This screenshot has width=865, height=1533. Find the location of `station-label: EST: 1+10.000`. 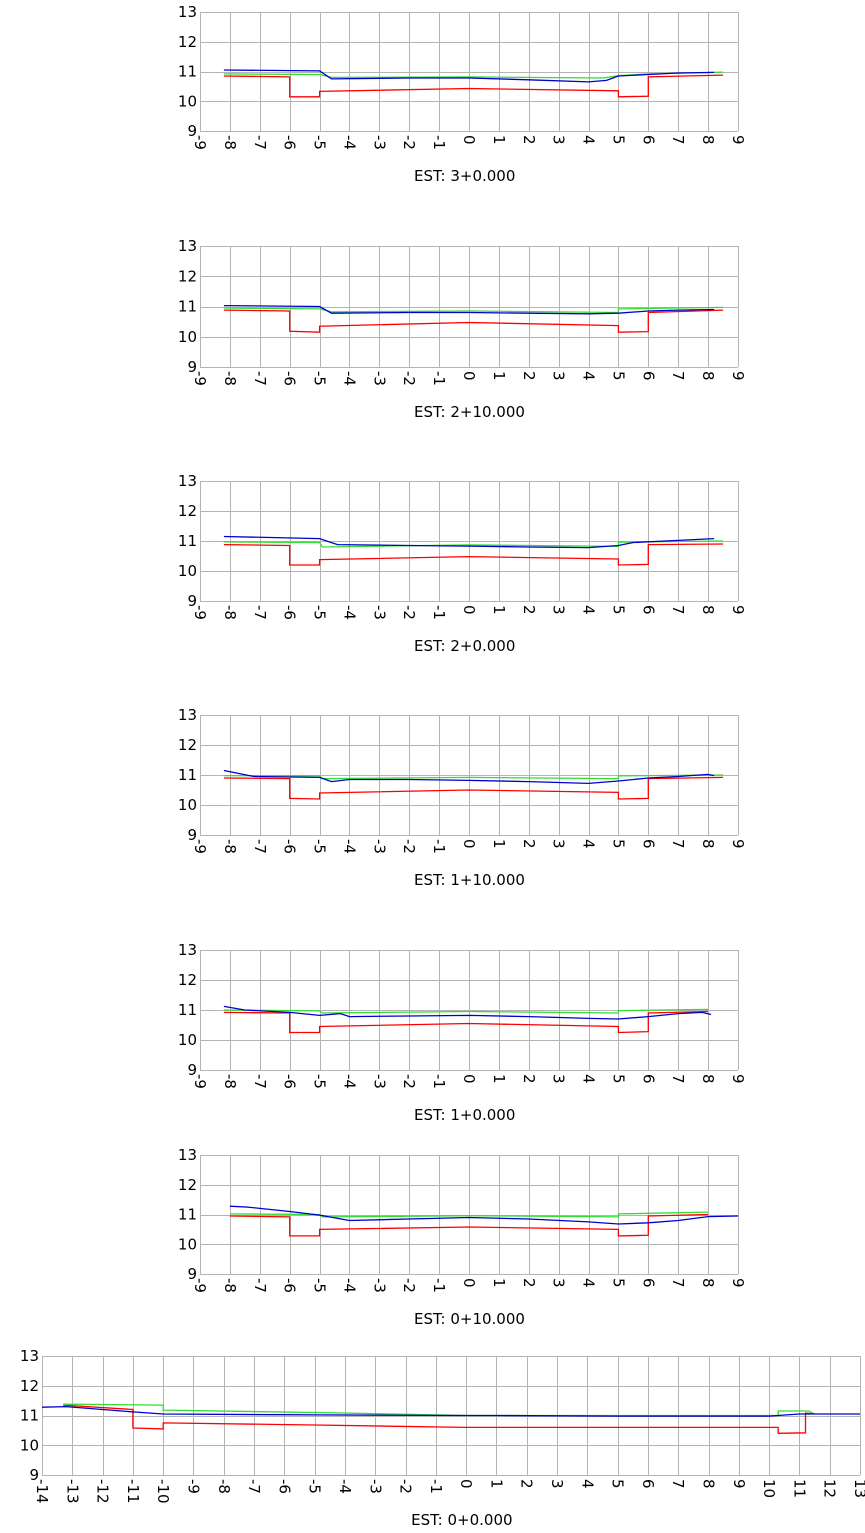

station-label: EST: 1+10.000 is located at coordinates (469, 880).